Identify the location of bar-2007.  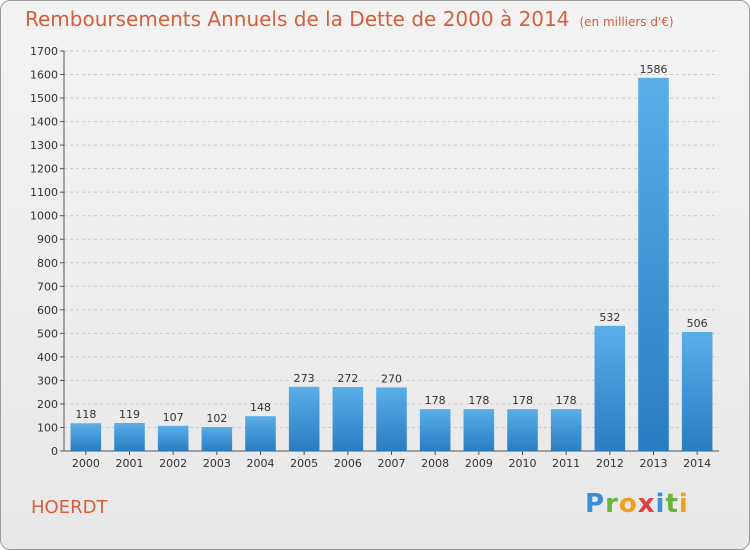
(391, 419).